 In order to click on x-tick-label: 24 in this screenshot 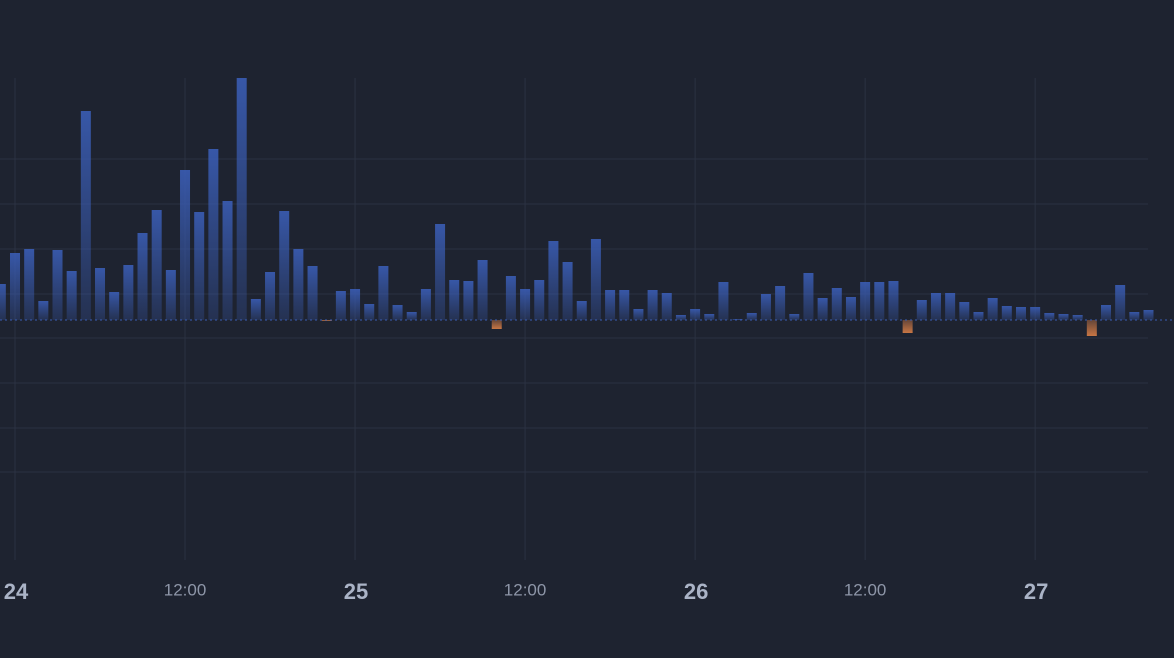, I will do `click(16, 591)`.